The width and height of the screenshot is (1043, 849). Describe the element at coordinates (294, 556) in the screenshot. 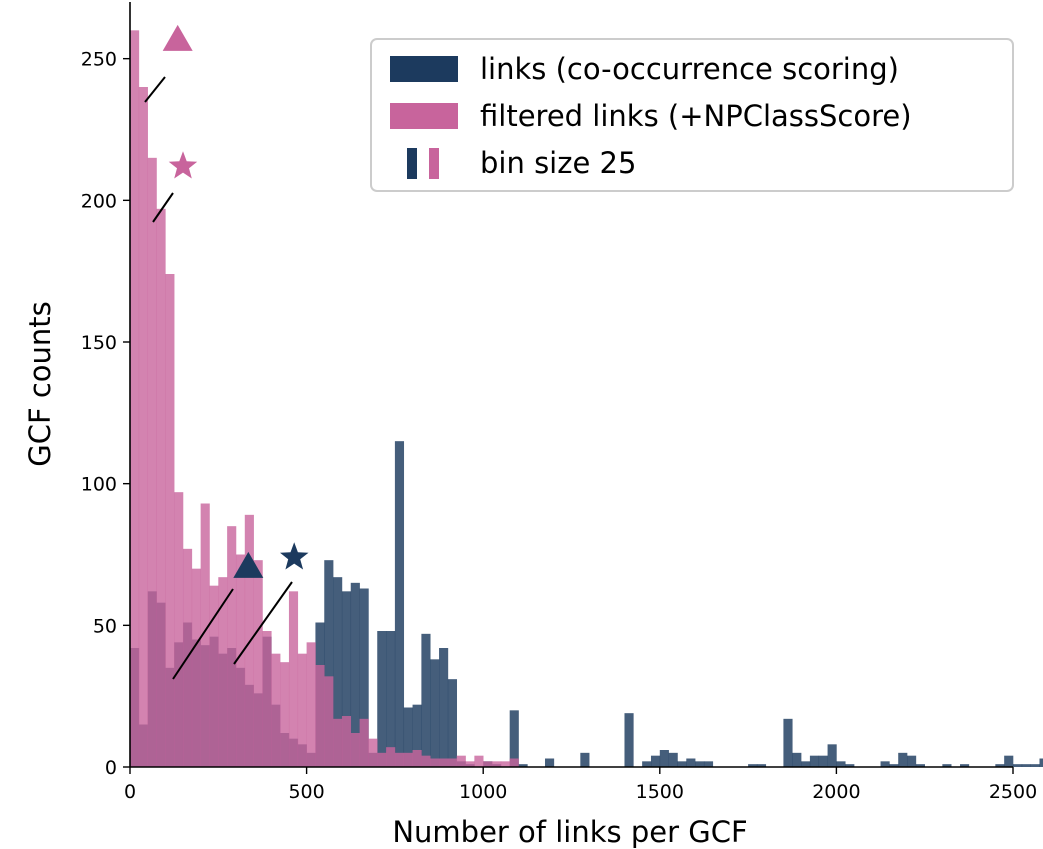

I see `links-star-marker` at that location.